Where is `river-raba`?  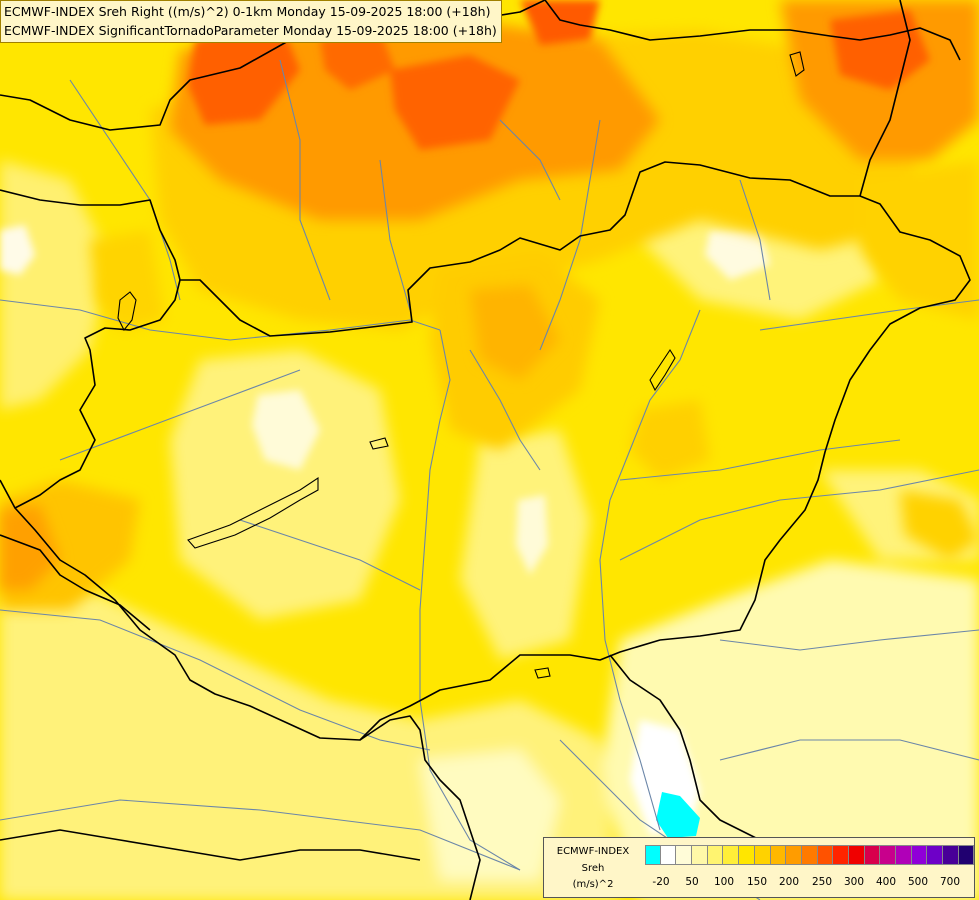 river-raba is located at coordinates (180, 415).